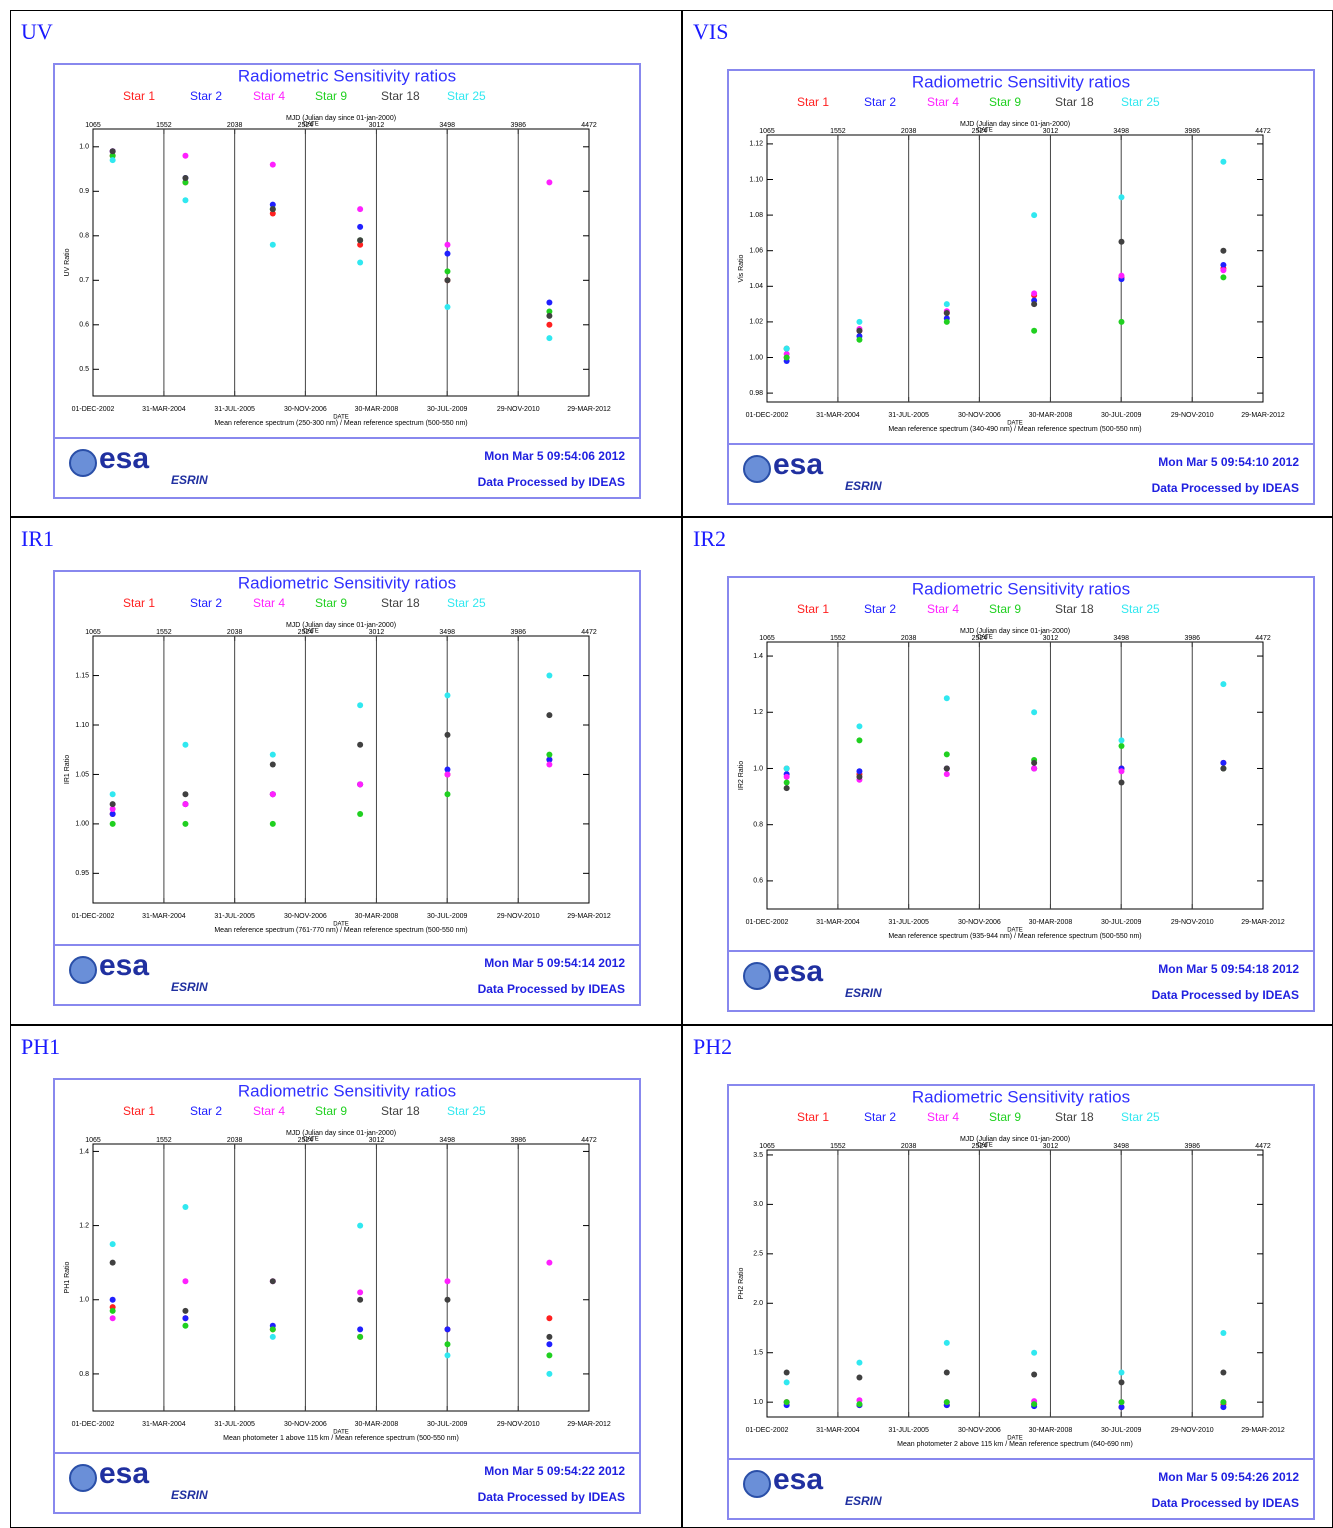  What do you see at coordinates (1192, 638) in the screenshot?
I see `x2-tick-label: 3986` at bounding box center [1192, 638].